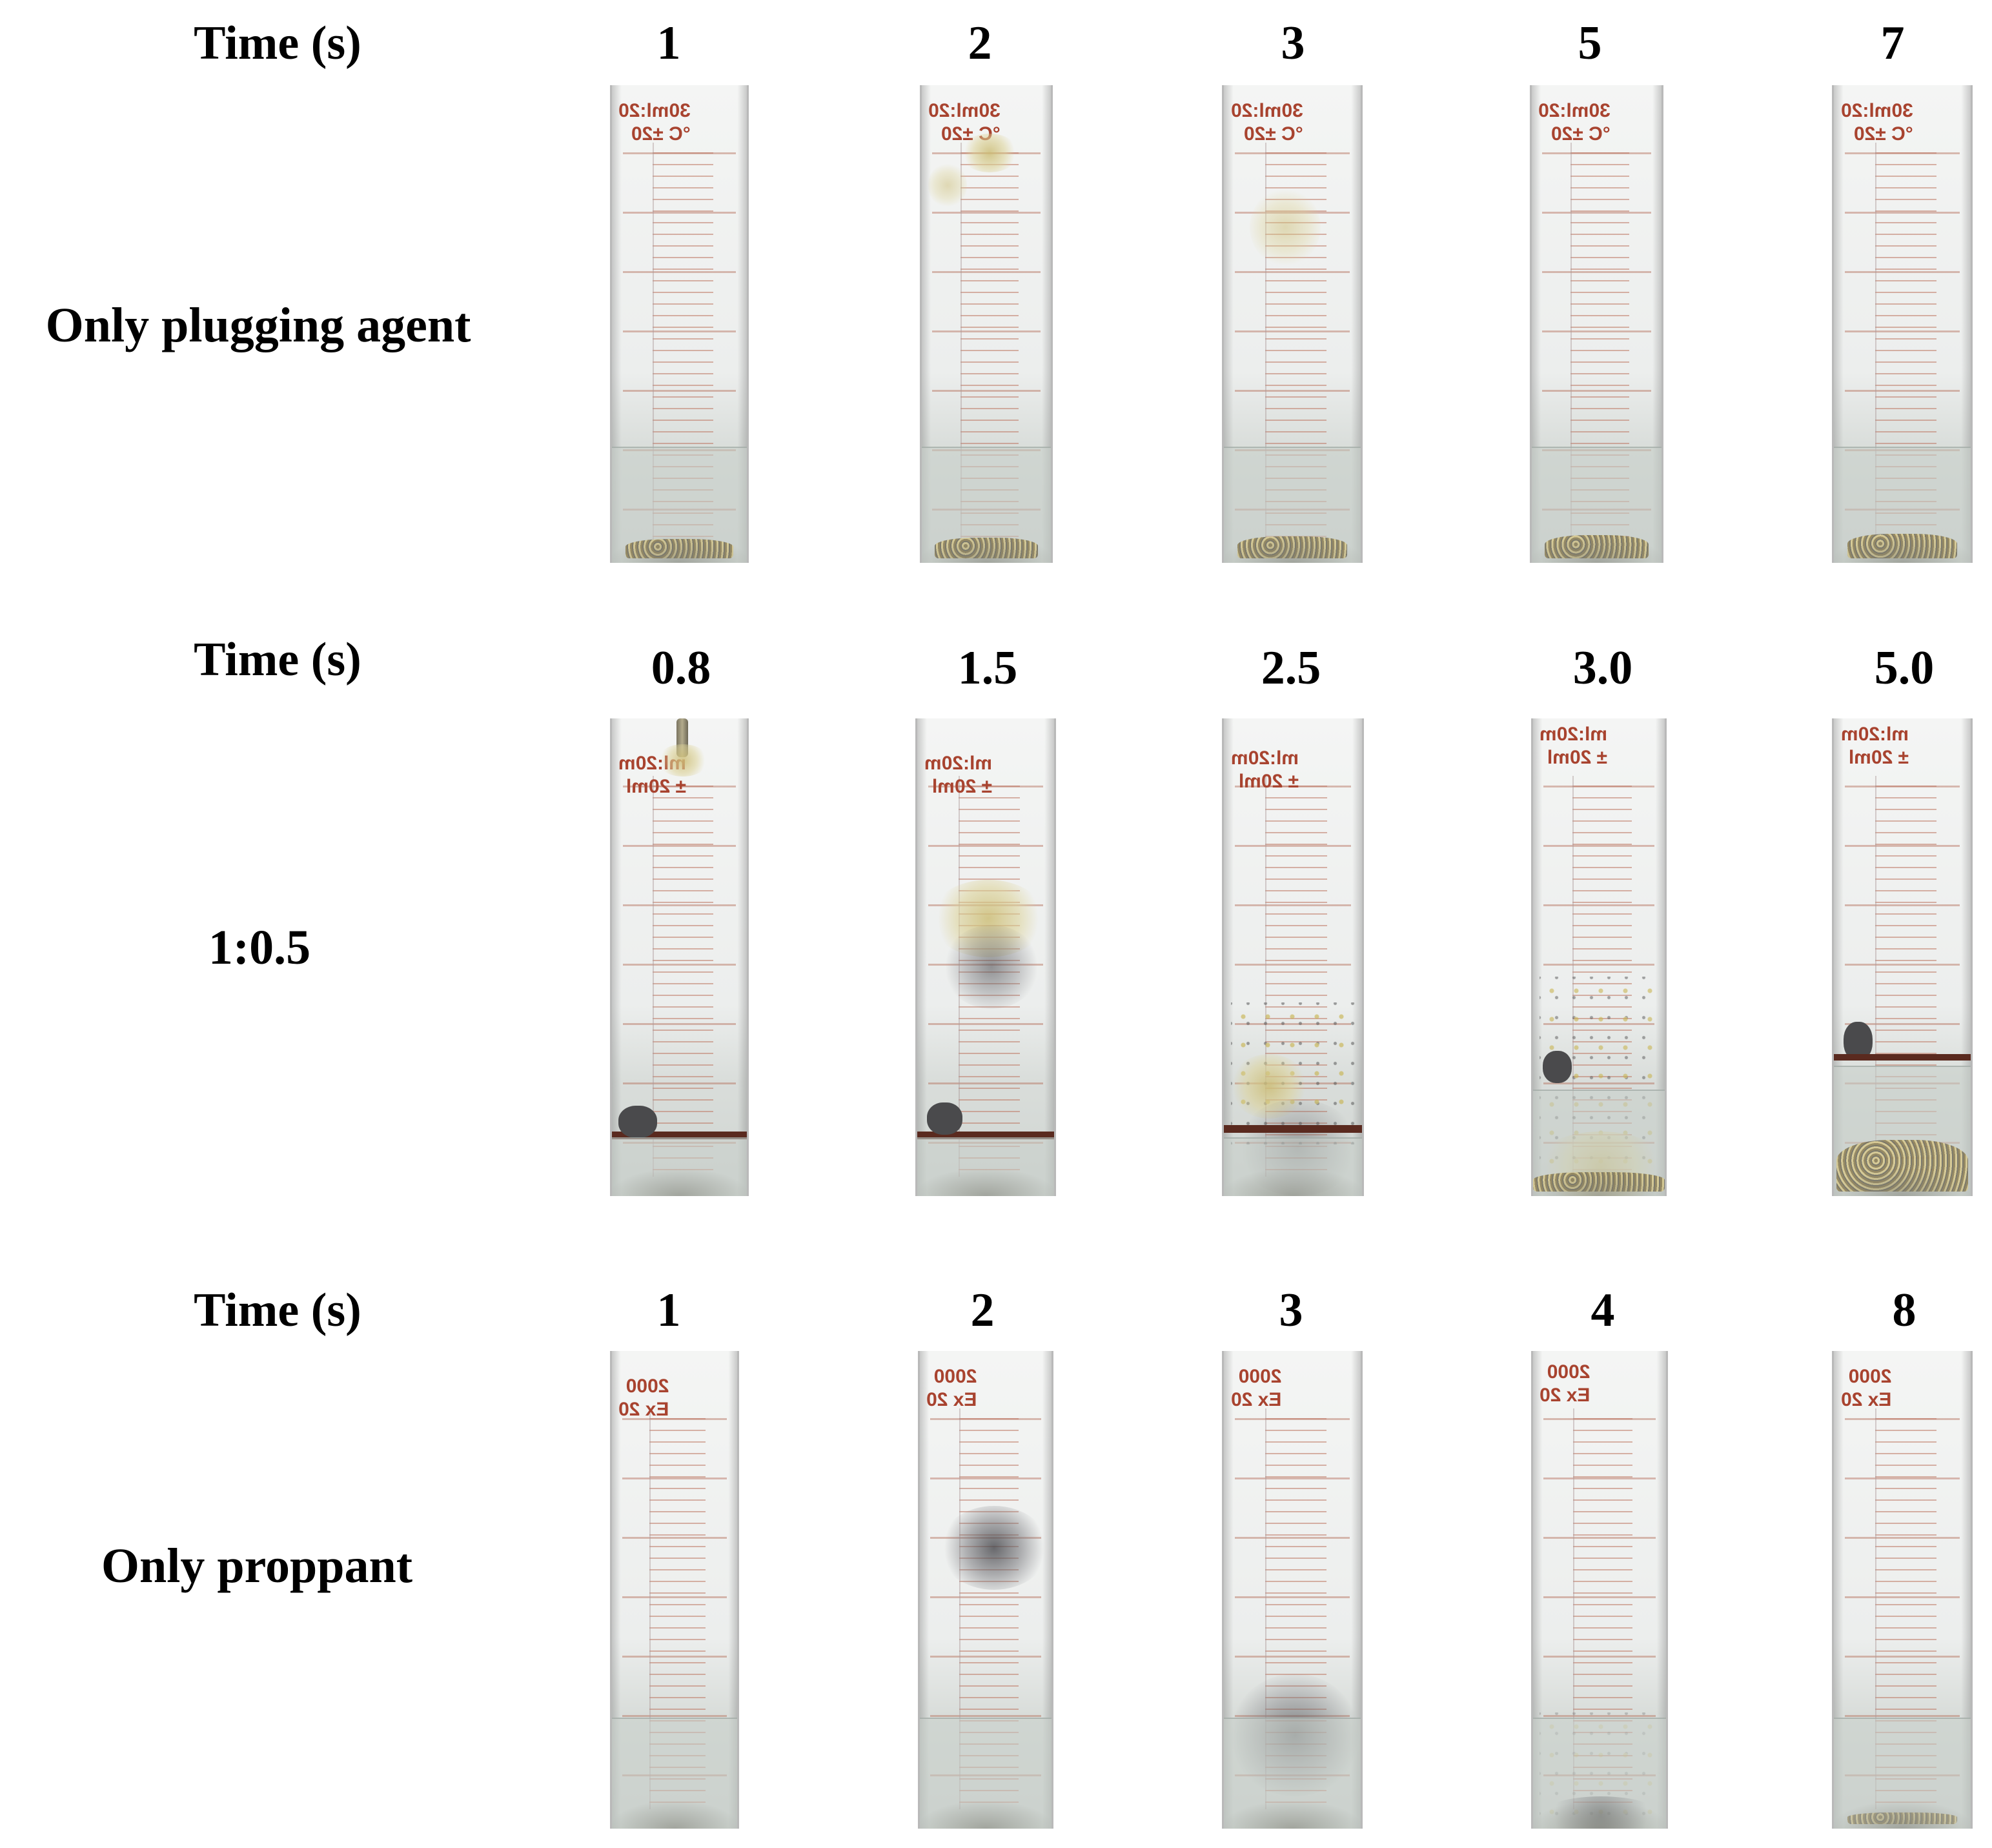 The image size is (1992, 1848). Describe the element at coordinates (986, 324) in the screenshot. I see `row1-tube-photo-2: 30ml:20 °C ±20` at that location.